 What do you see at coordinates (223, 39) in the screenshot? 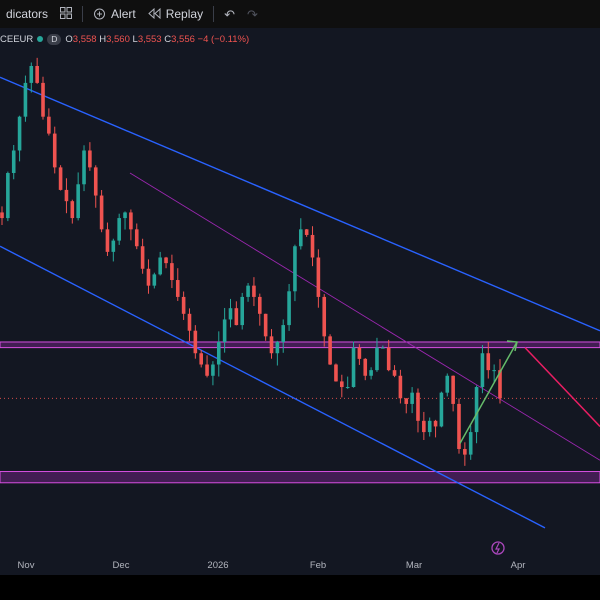
I see `change-value: −4 (−0.11%)` at bounding box center [223, 39].